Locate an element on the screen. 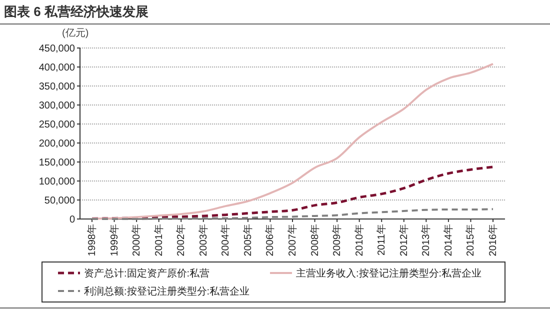  y-tick-label: 0 is located at coordinates (72, 220).